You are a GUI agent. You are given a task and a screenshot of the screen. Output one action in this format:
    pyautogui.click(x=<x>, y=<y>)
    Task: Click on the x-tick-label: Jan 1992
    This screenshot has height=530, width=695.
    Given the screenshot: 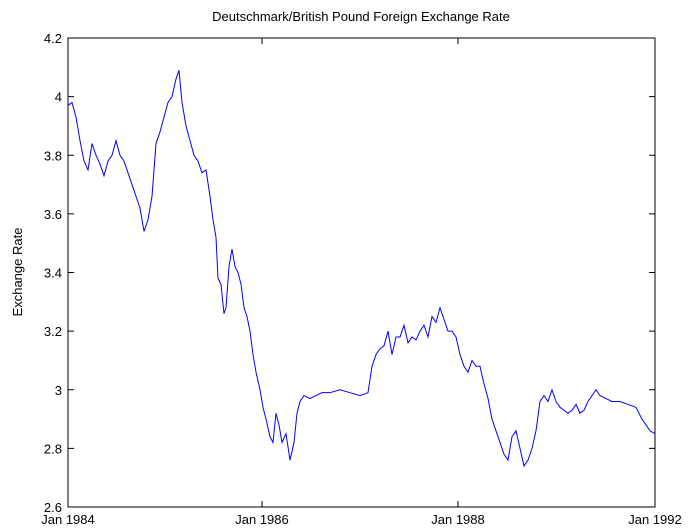 What is the action you would take?
    pyautogui.click(x=655, y=519)
    